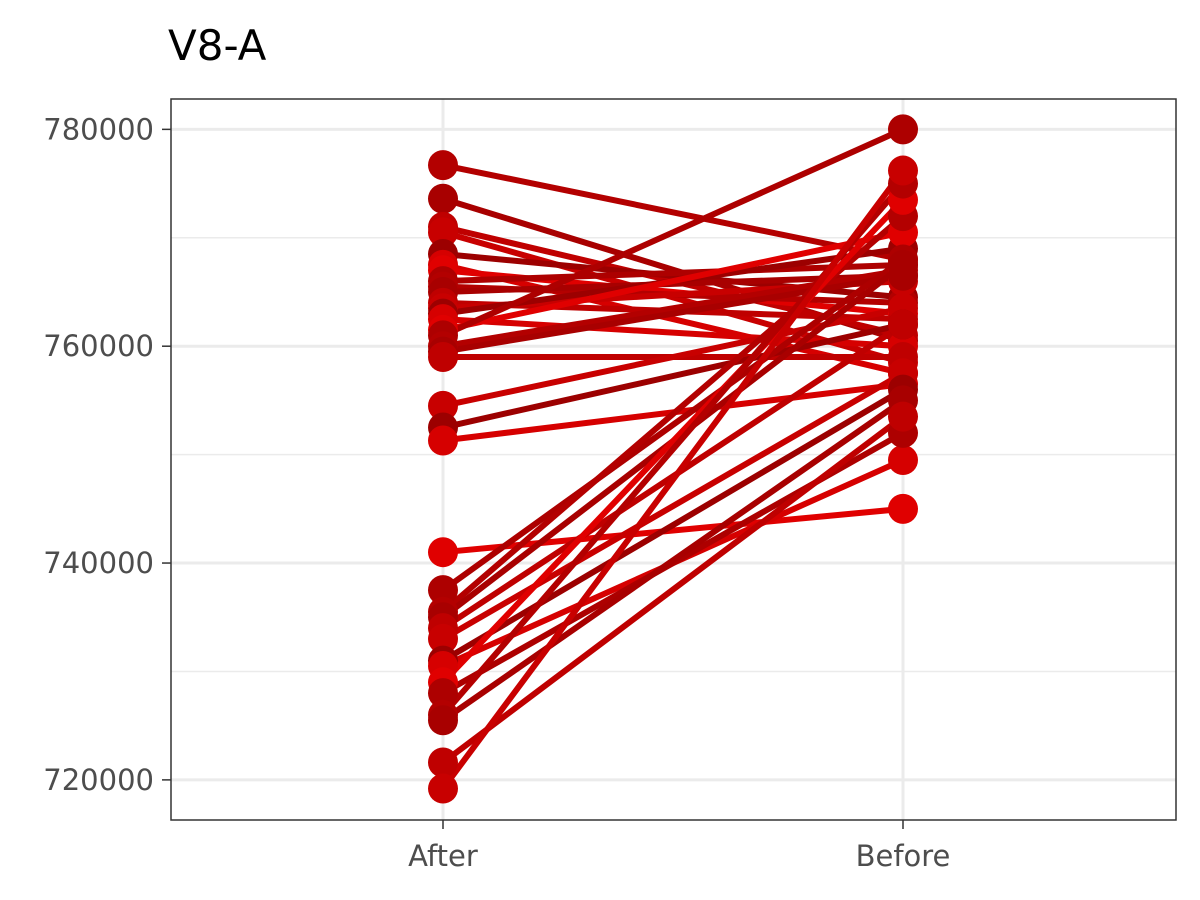 Image resolution: width=1200 pixels, height=900 pixels. I want to click on y-tick-label: 760000, so click(98, 346).